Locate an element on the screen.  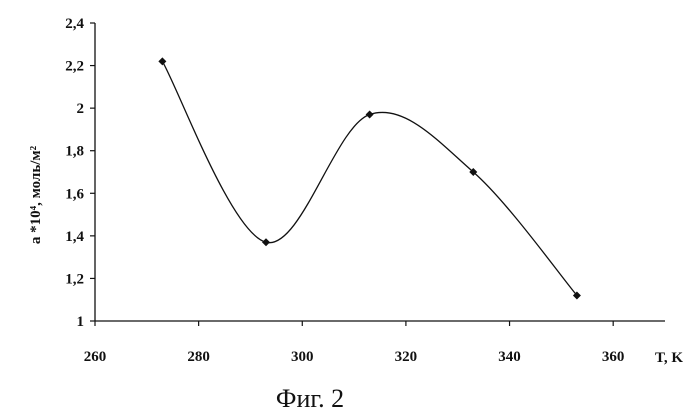
y-tick-label: 2 is located at coordinates (81, 109).